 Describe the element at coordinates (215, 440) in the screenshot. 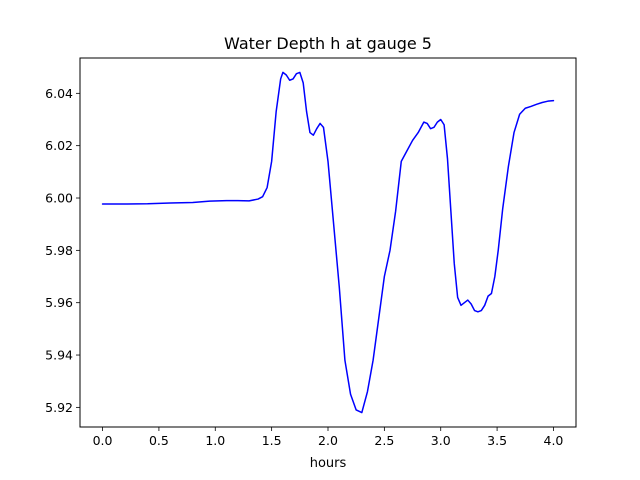

I see `x-tick-label: 1.0` at that location.